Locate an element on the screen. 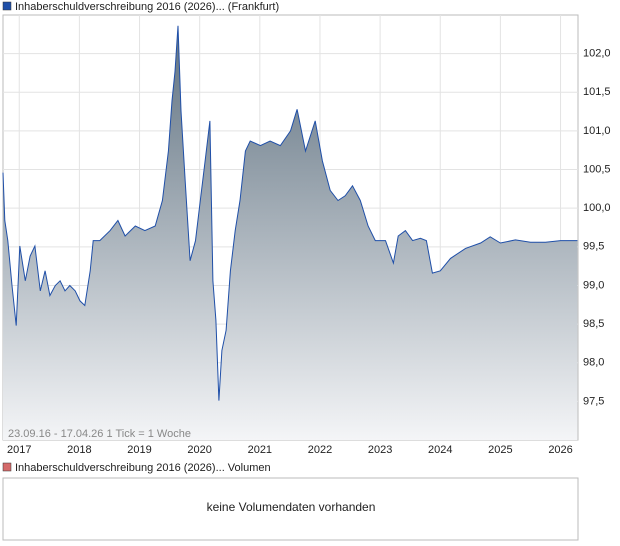  y-tick-label: 101,5 is located at coordinates (597, 92).